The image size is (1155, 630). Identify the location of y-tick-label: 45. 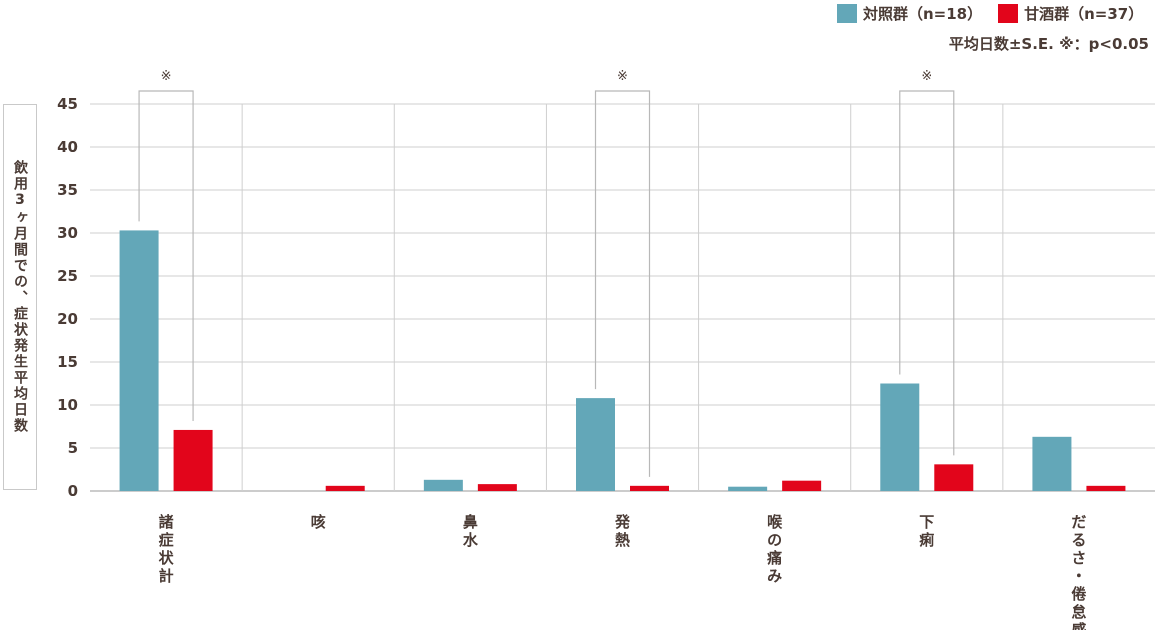
(67, 104).